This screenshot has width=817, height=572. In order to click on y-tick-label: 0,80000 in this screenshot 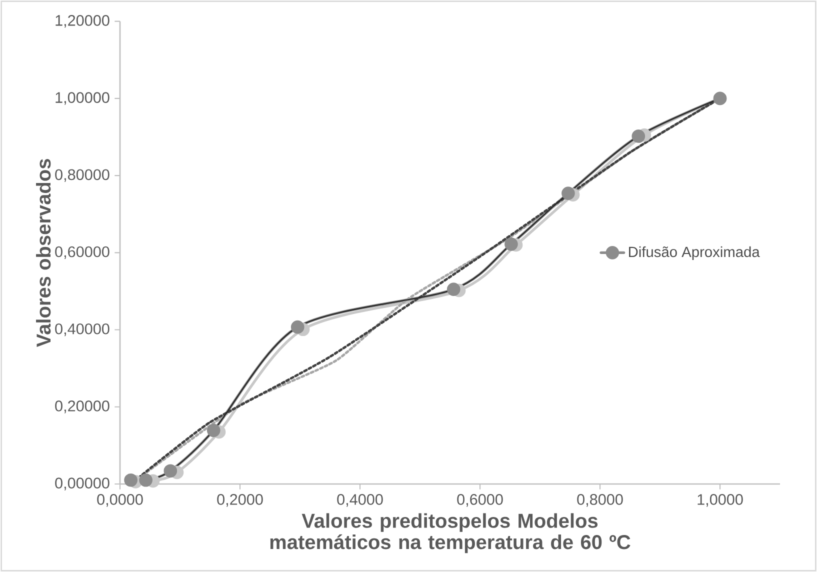, I will do `click(82, 175)`.